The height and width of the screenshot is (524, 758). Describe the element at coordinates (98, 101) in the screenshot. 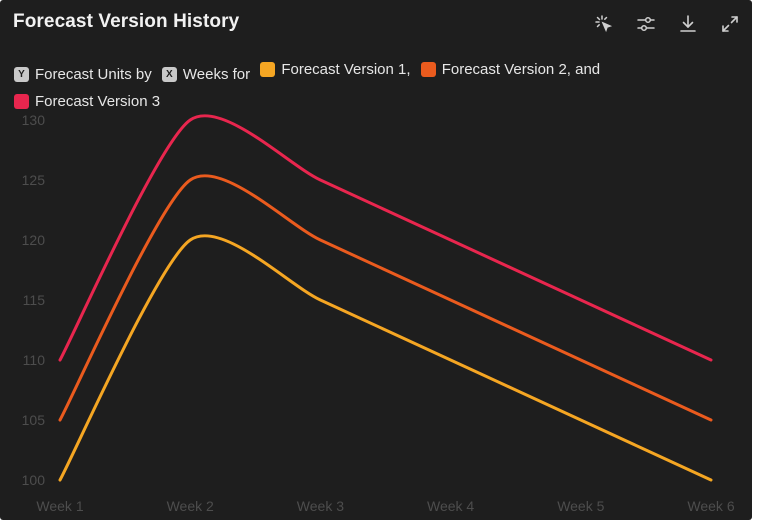

I see `legend-item-label: Forecast Version 3` at that location.